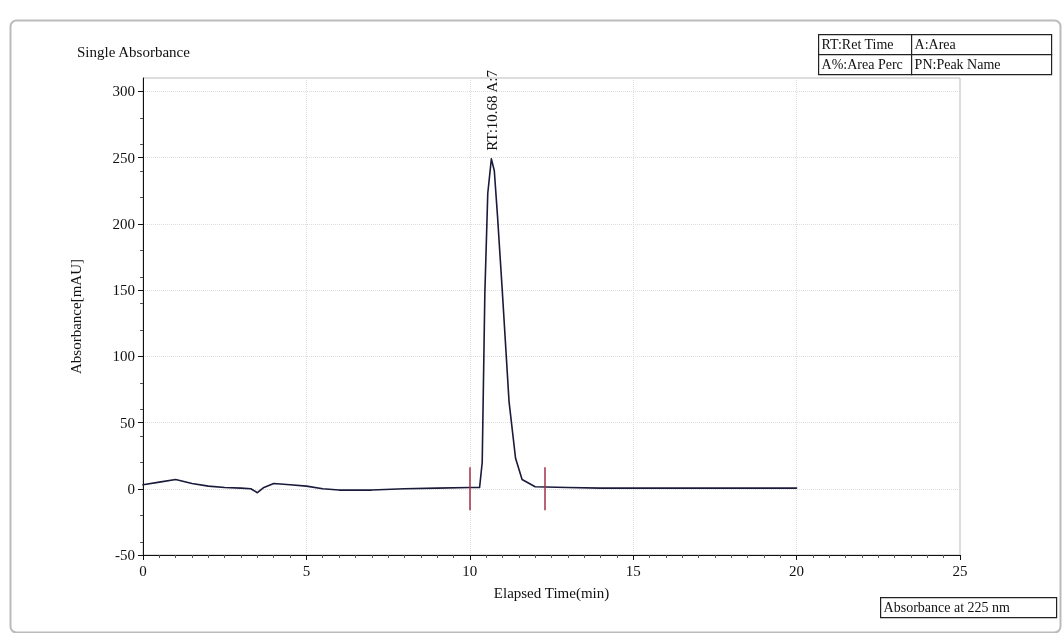 The width and height of the screenshot is (1062, 633). Describe the element at coordinates (492, 110) in the screenshot. I see `annotation: RT:10.68 A:7` at that location.